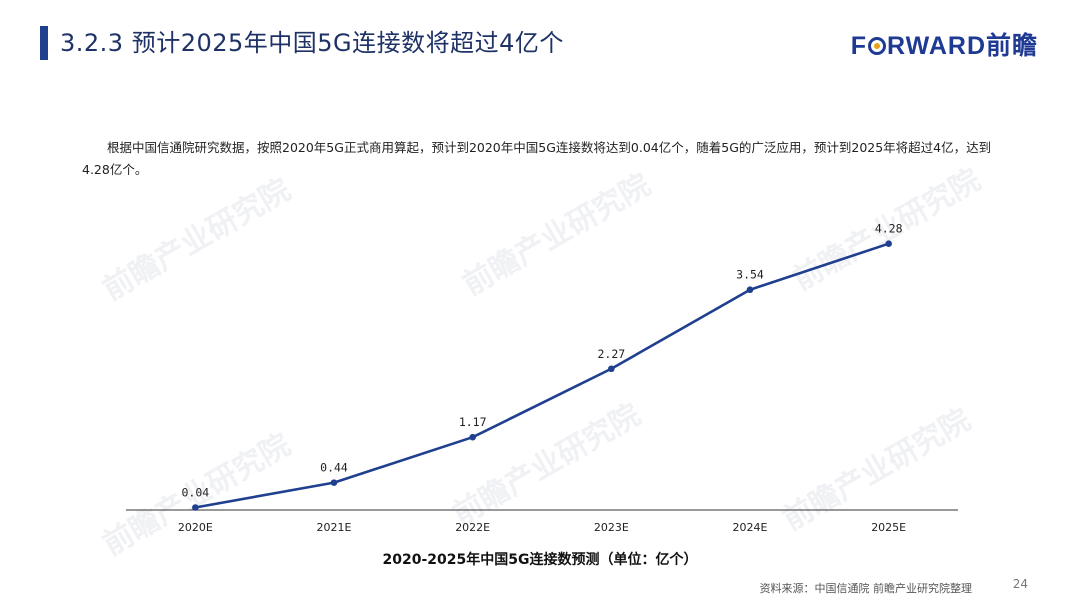 The width and height of the screenshot is (1080, 608). Describe the element at coordinates (611, 354) in the screenshot. I see `data-label: 2.27` at that location.